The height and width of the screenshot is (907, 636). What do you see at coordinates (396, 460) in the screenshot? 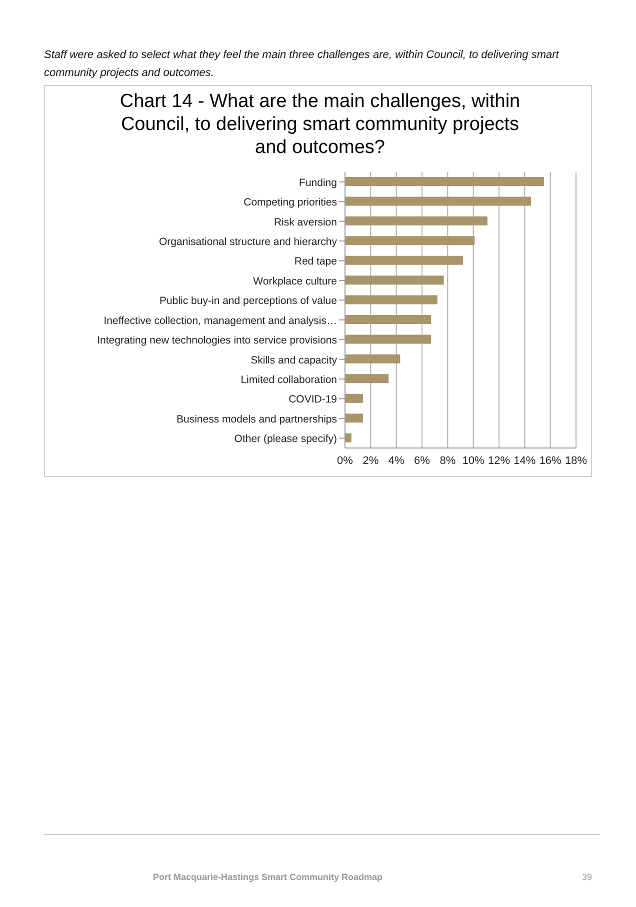
I see `x-tick-label: 4%` at bounding box center [396, 460].